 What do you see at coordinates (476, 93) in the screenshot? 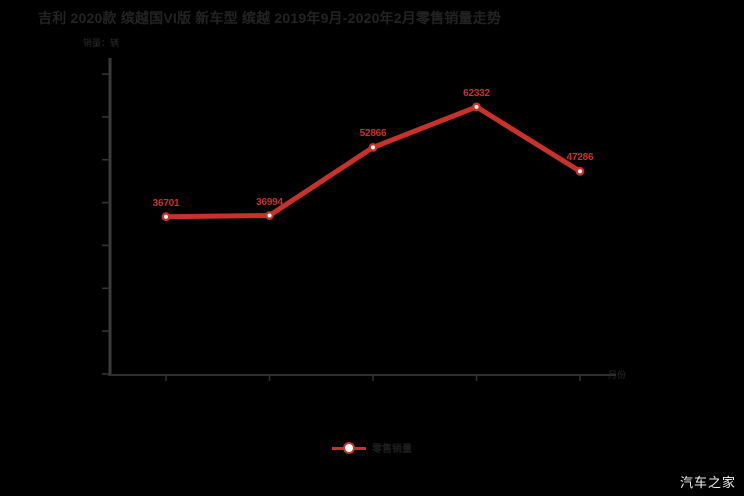
I see `data-point-label: 62332` at bounding box center [476, 93].